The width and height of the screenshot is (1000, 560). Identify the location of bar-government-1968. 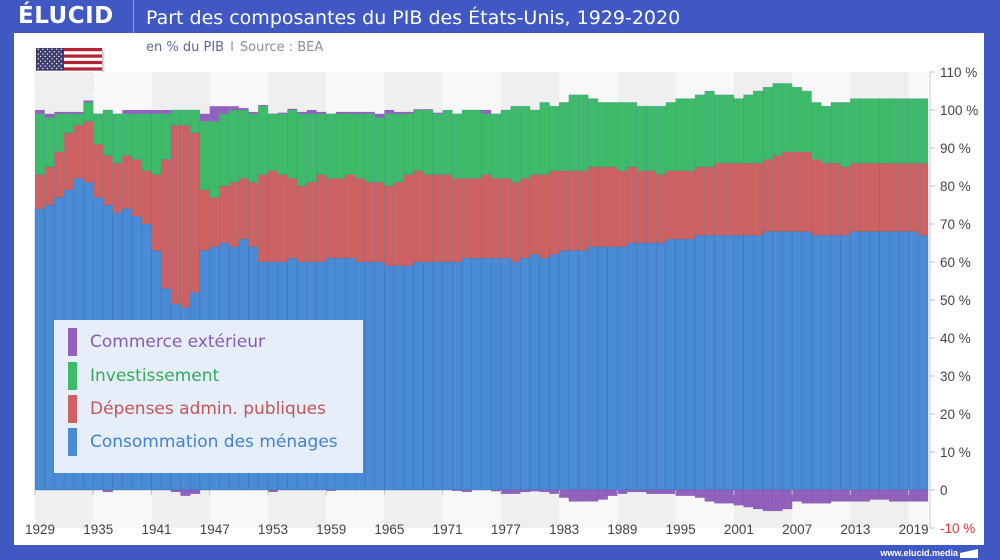
(418, 216).